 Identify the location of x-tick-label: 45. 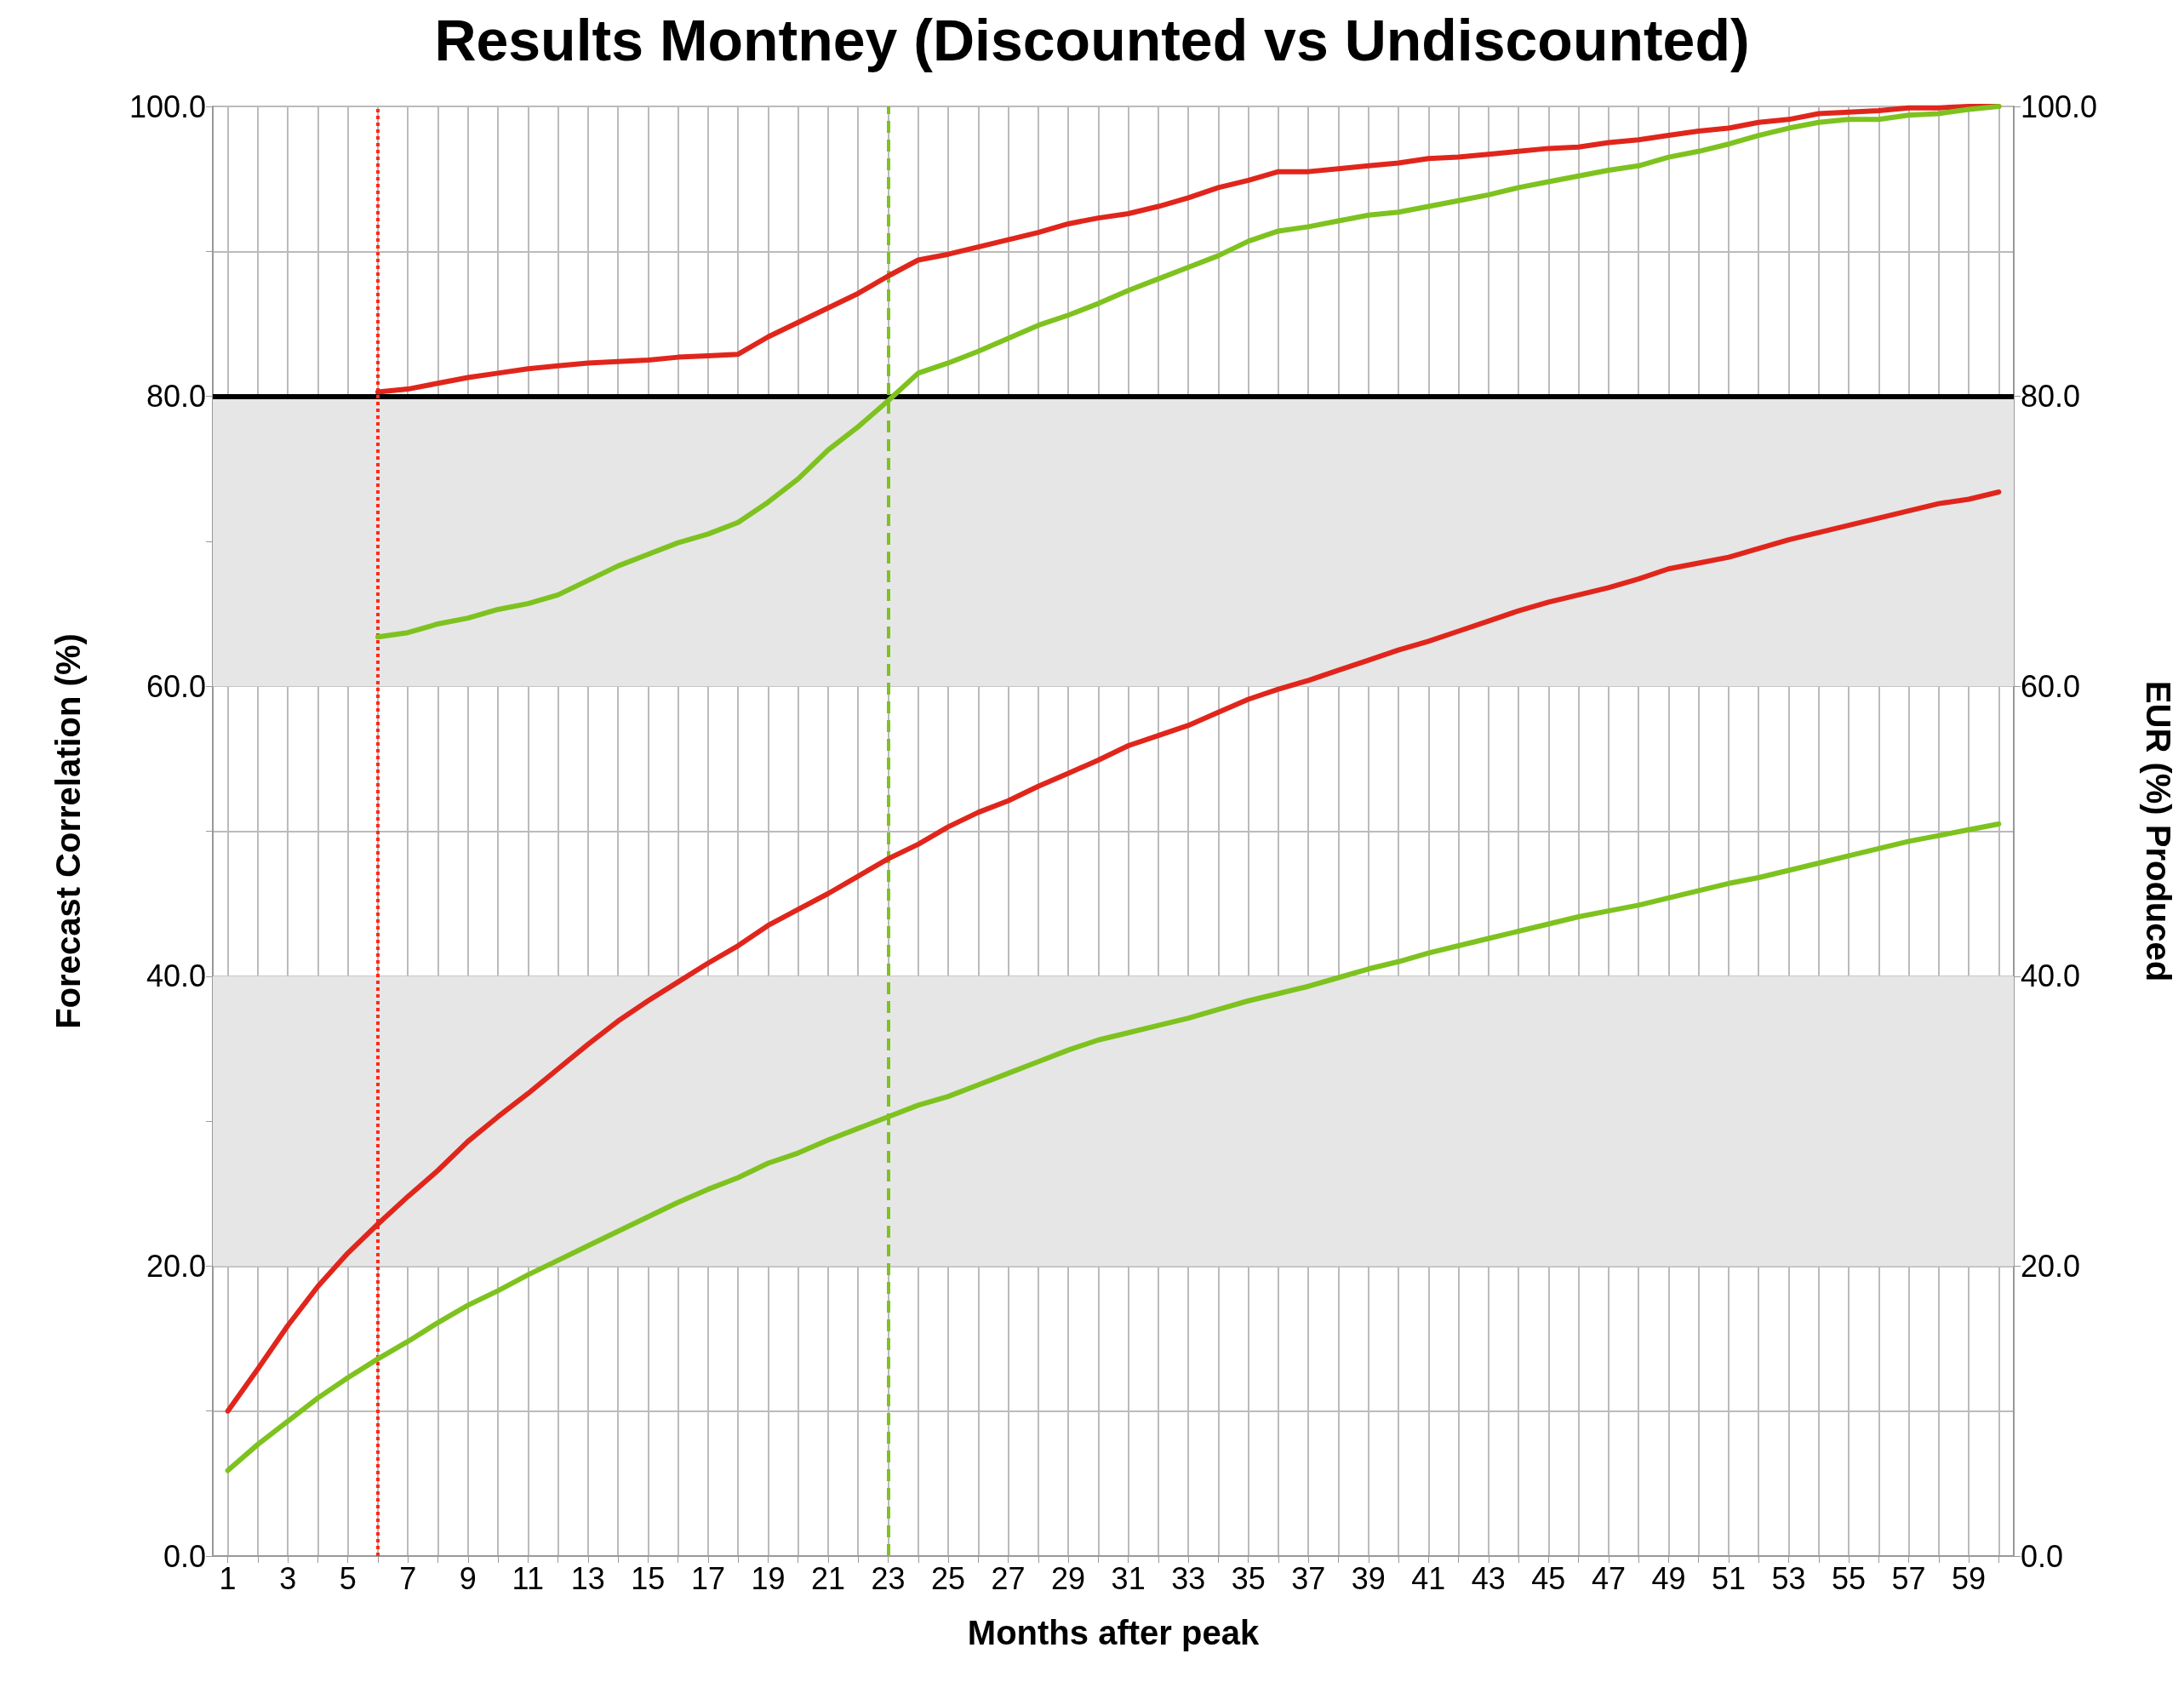
(1548, 1578).